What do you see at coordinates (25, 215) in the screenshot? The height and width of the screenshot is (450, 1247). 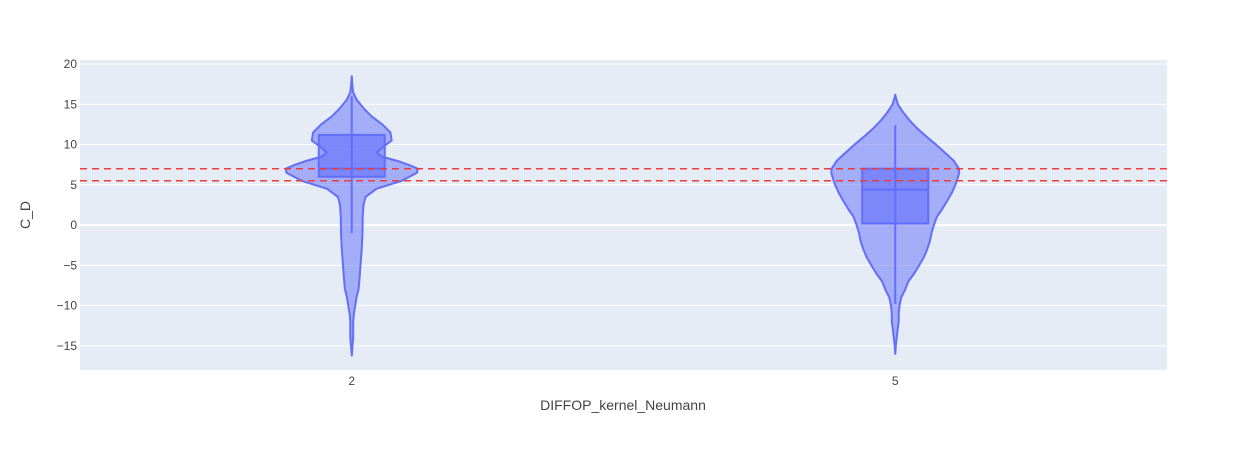 I see `y-axis-title: C_D` at bounding box center [25, 215].